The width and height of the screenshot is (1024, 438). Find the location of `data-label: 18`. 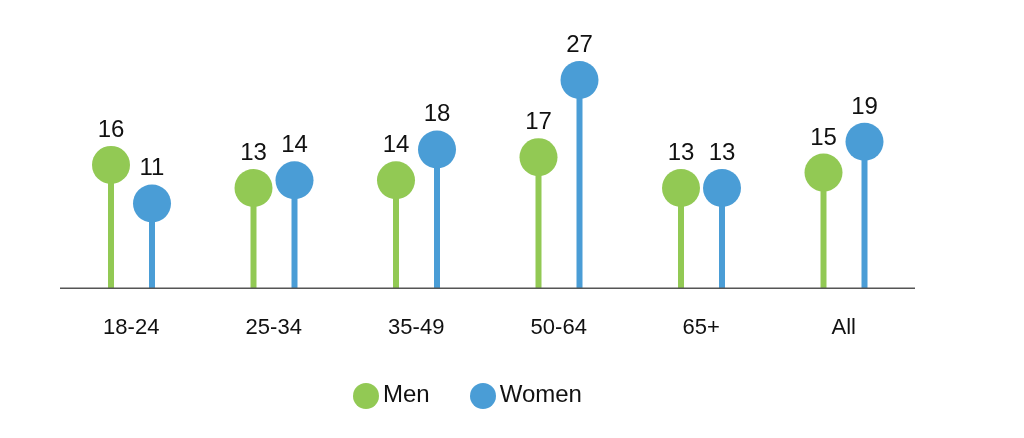

data-label: 18 is located at coordinates (437, 113).